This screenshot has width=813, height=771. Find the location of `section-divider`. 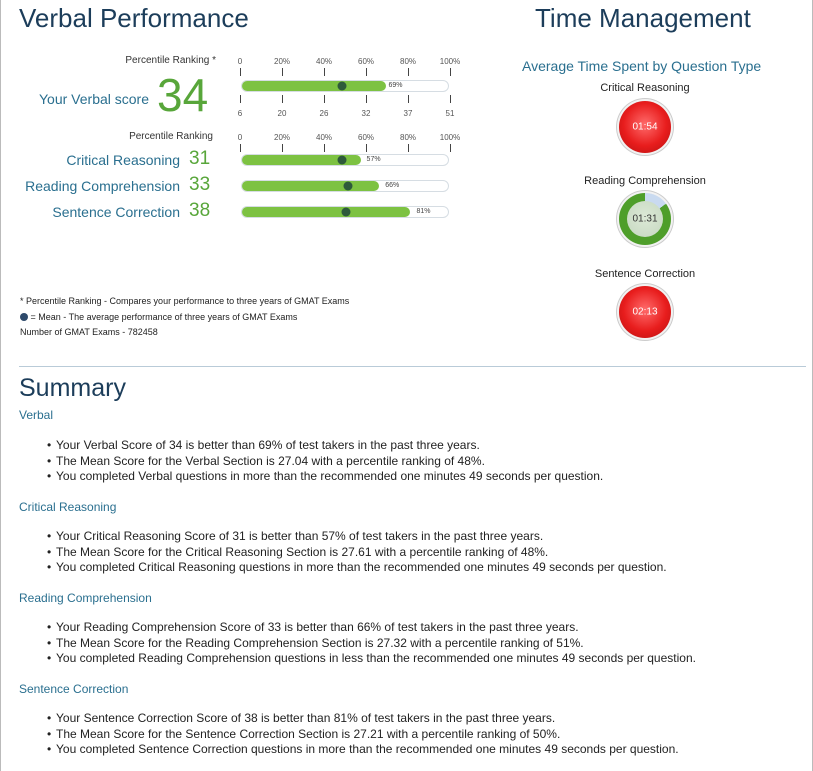

section-divider is located at coordinates (412, 366).